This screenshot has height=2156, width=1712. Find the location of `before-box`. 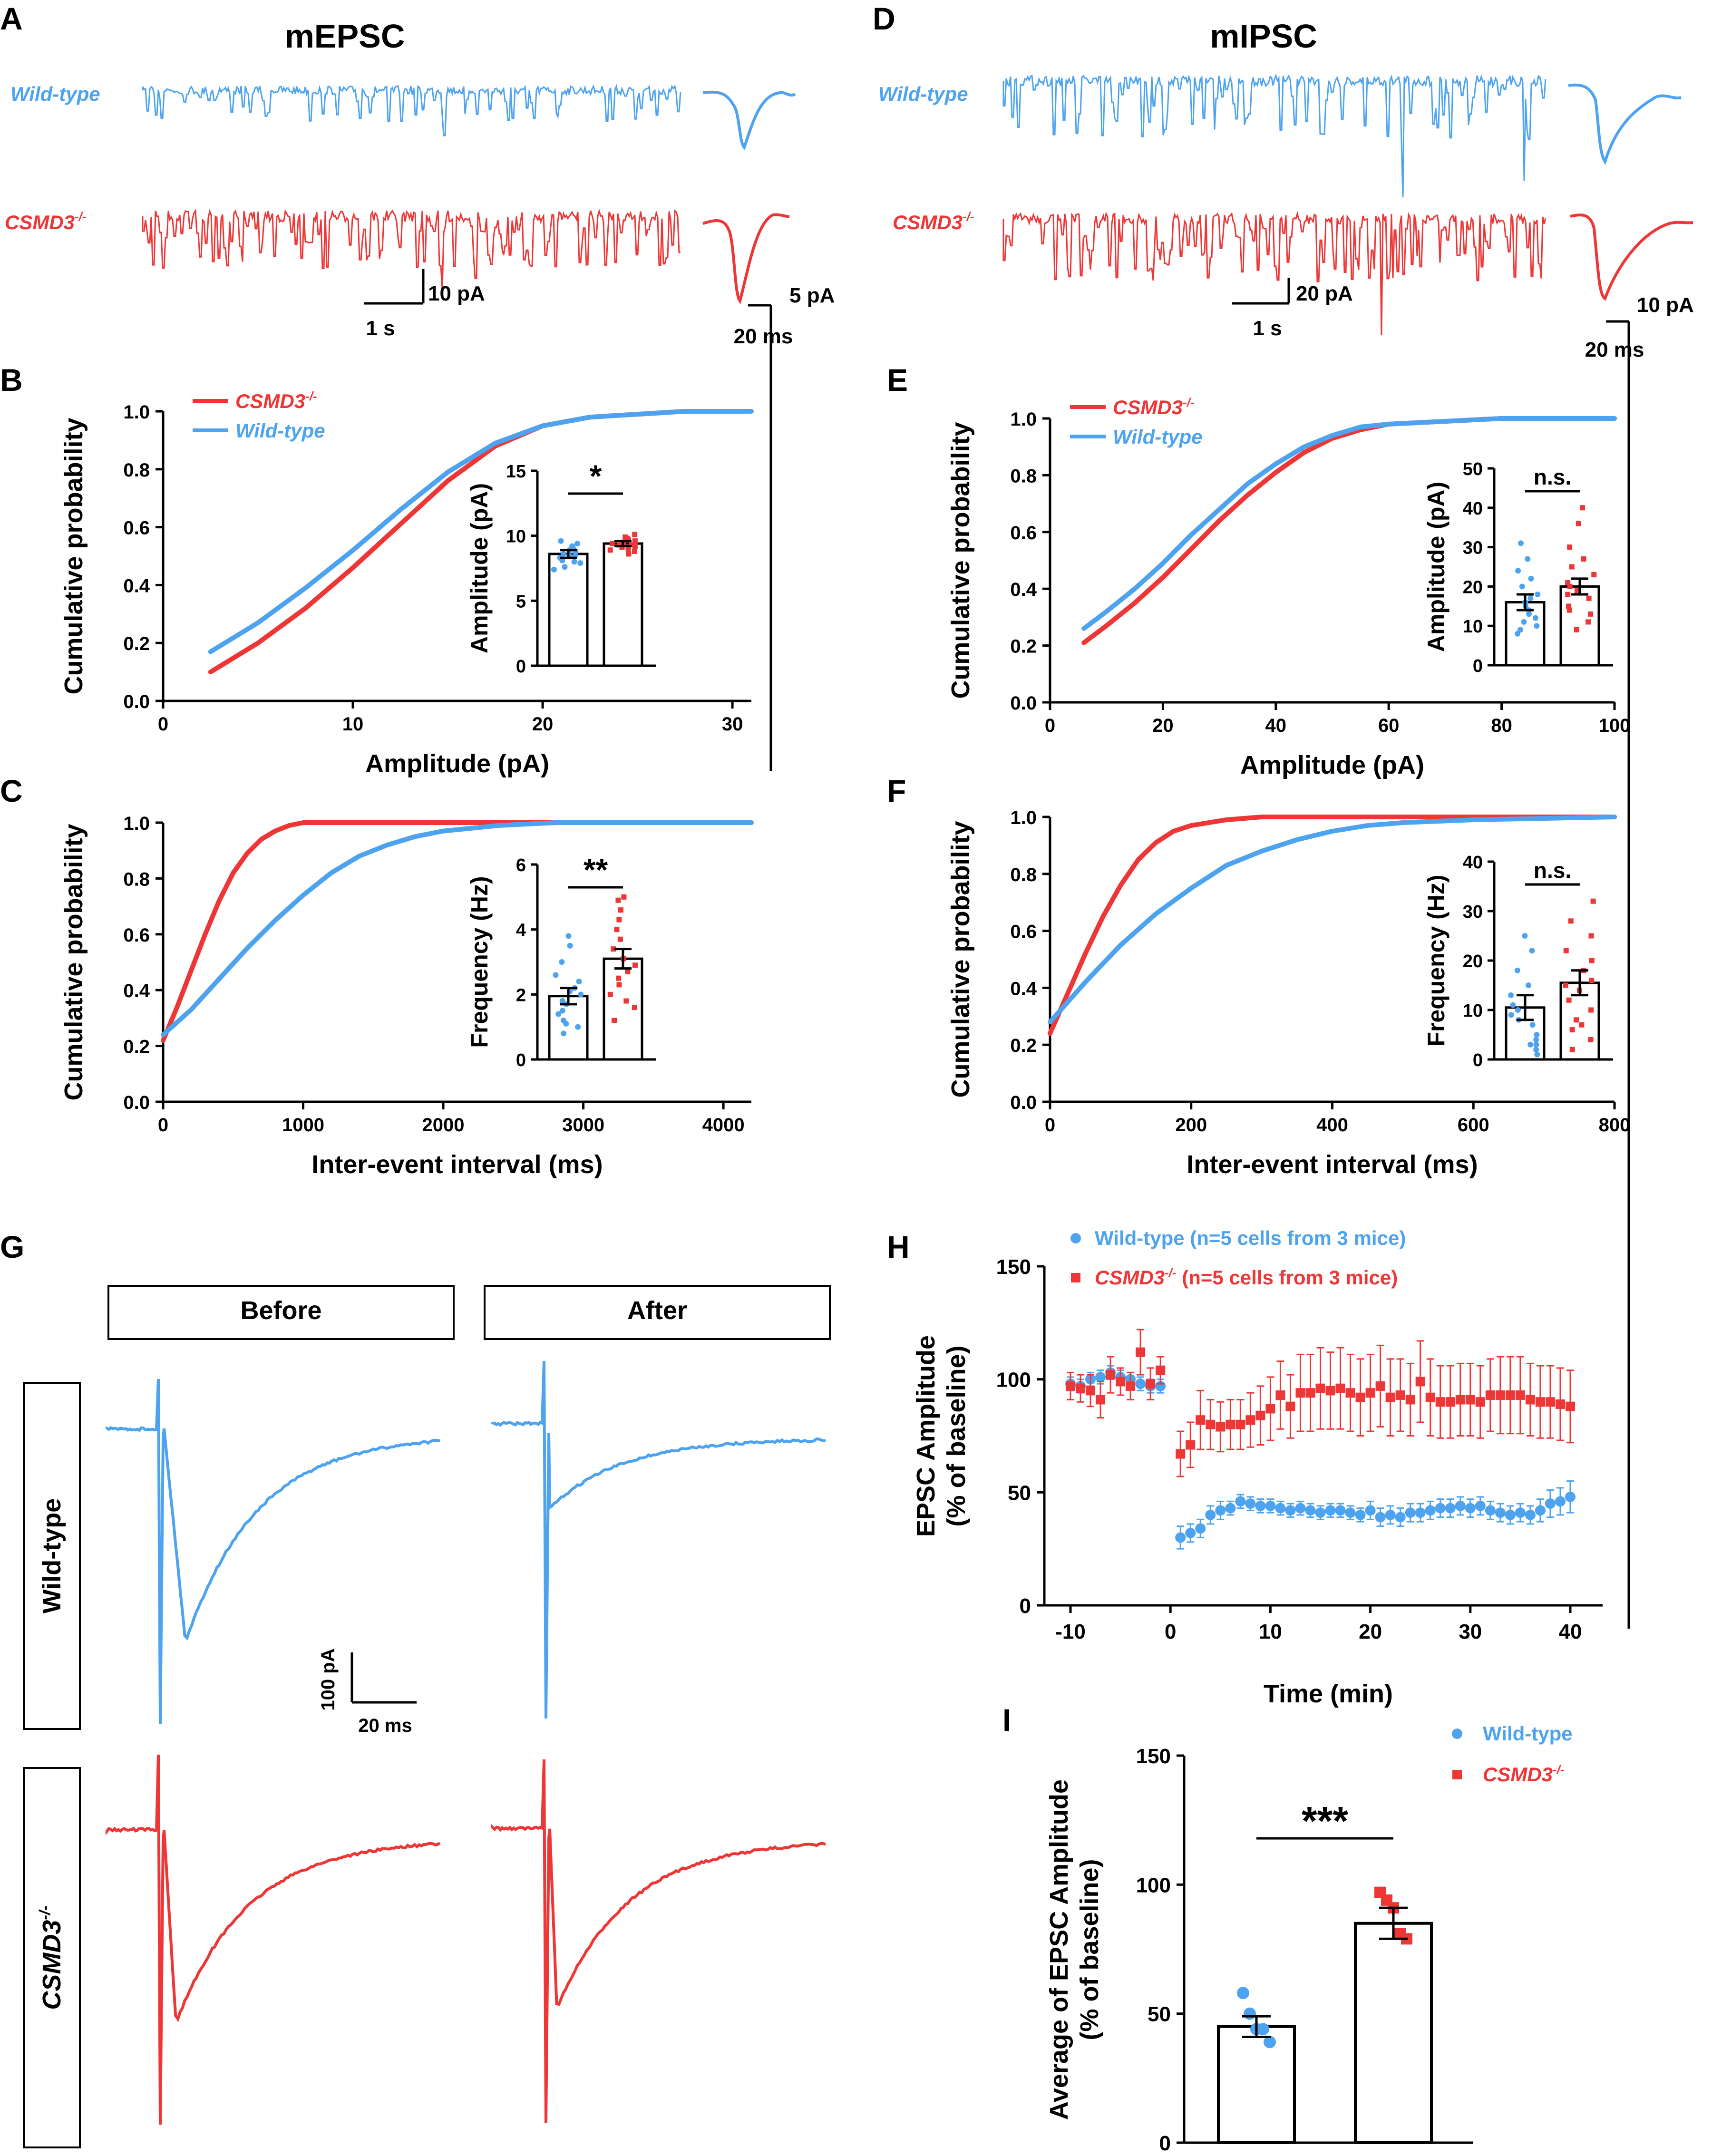

before-box is located at coordinates (281, 1312).